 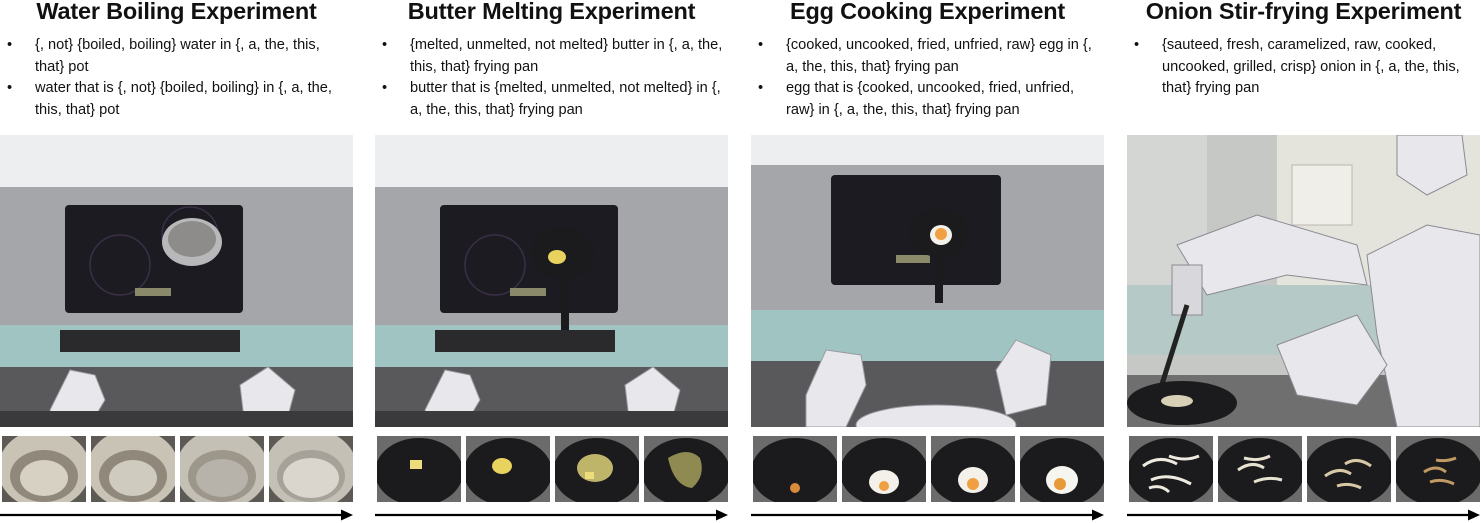 What do you see at coordinates (1062, 469) in the screenshot?
I see `egg-fried-image` at bounding box center [1062, 469].